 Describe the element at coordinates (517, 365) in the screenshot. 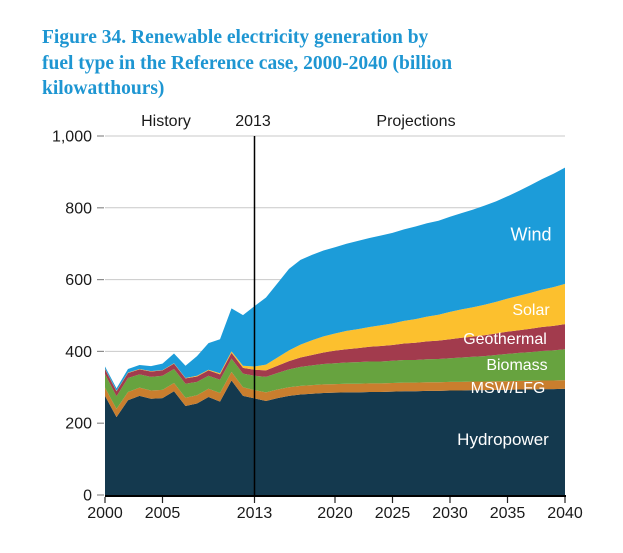

I see `biomass-area-label: Biomass` at that location.